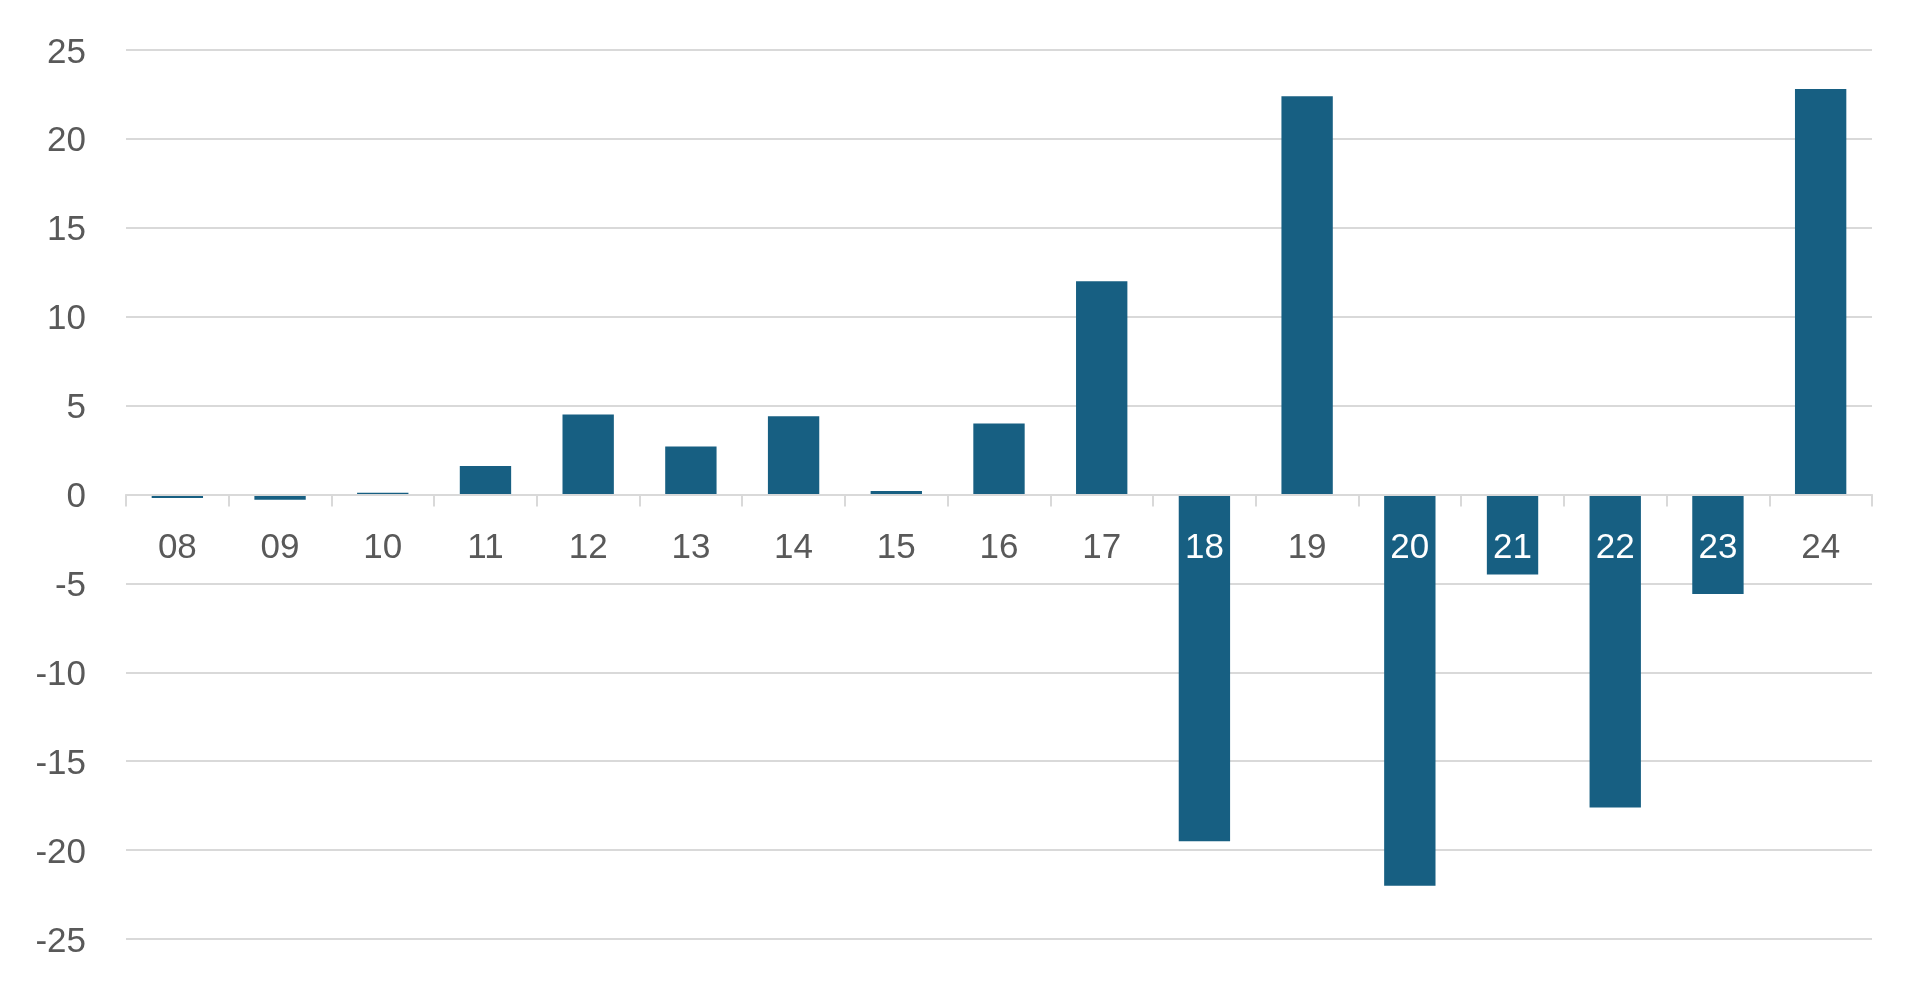  Describe the element at coordinates (896, 545) in the screenshot. I see `x-tick-label: 15` at that location.